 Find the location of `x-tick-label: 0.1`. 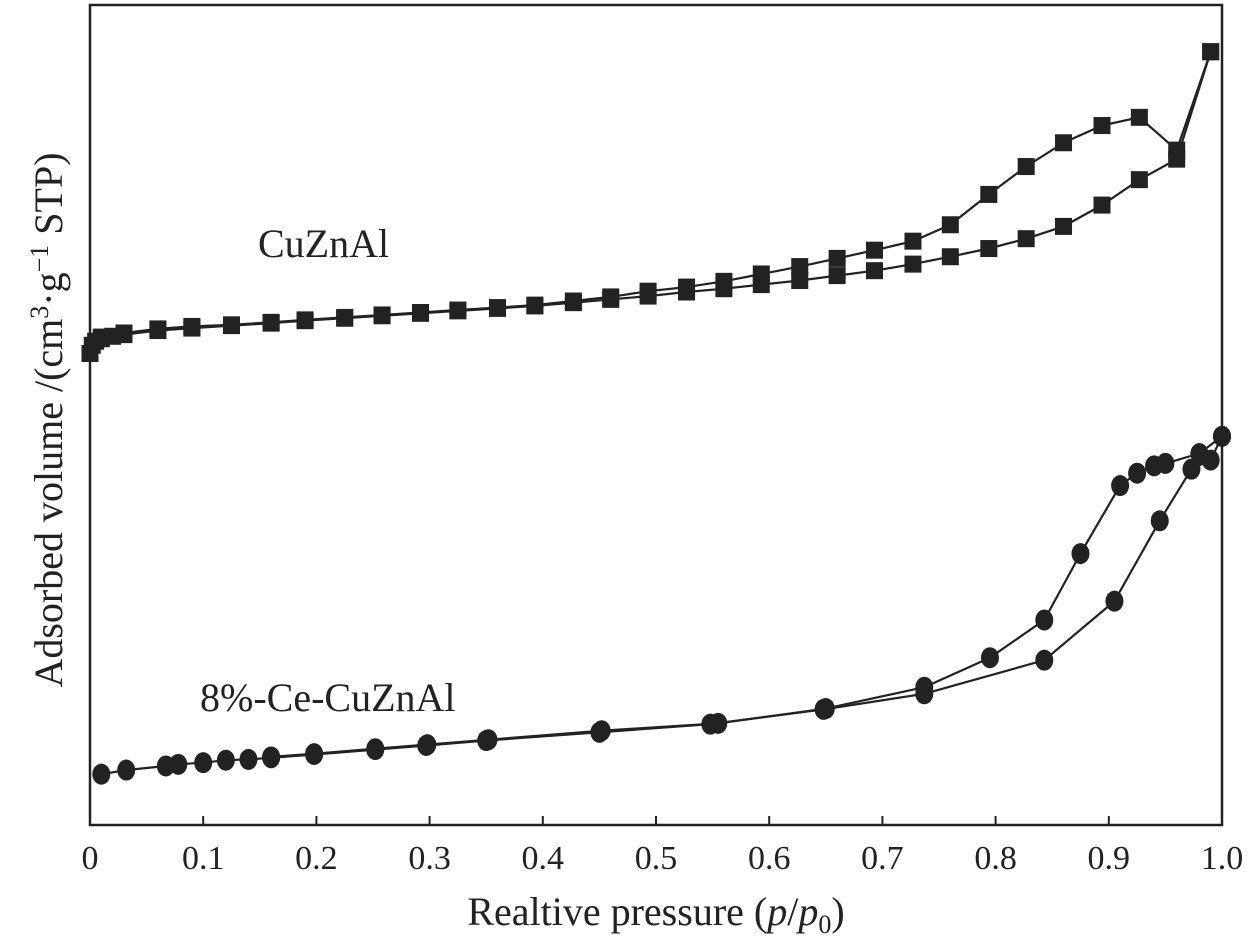

x-tick-label: 0.1 is located at coordinates (203, 858).